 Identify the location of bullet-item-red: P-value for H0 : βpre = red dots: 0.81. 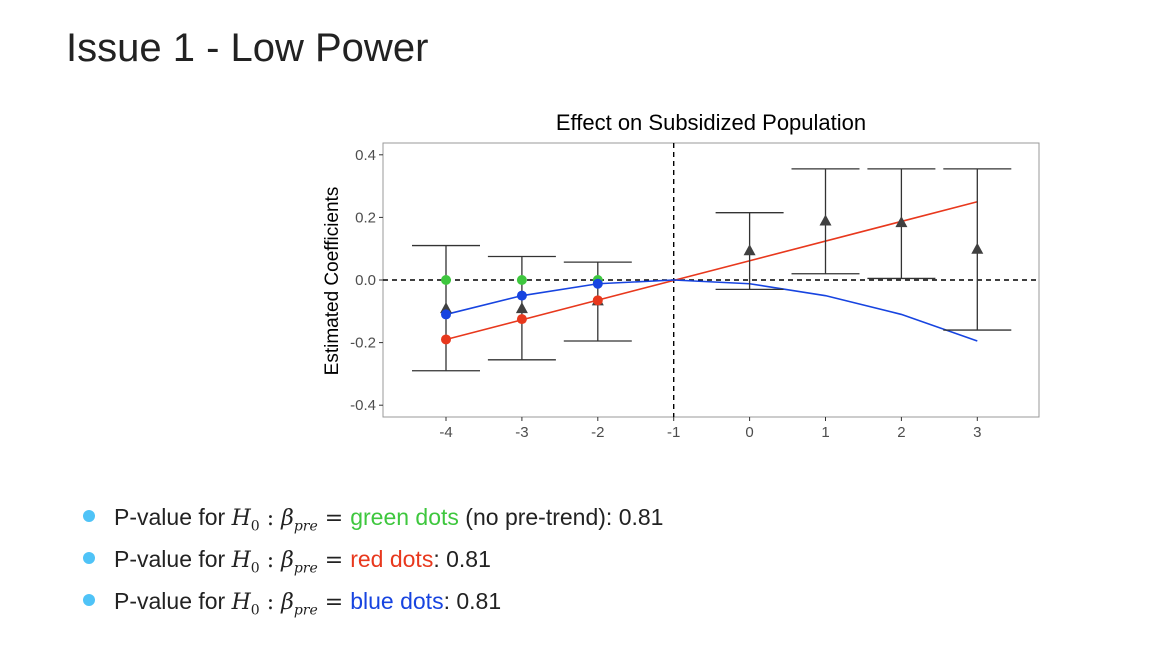
(372, 560).